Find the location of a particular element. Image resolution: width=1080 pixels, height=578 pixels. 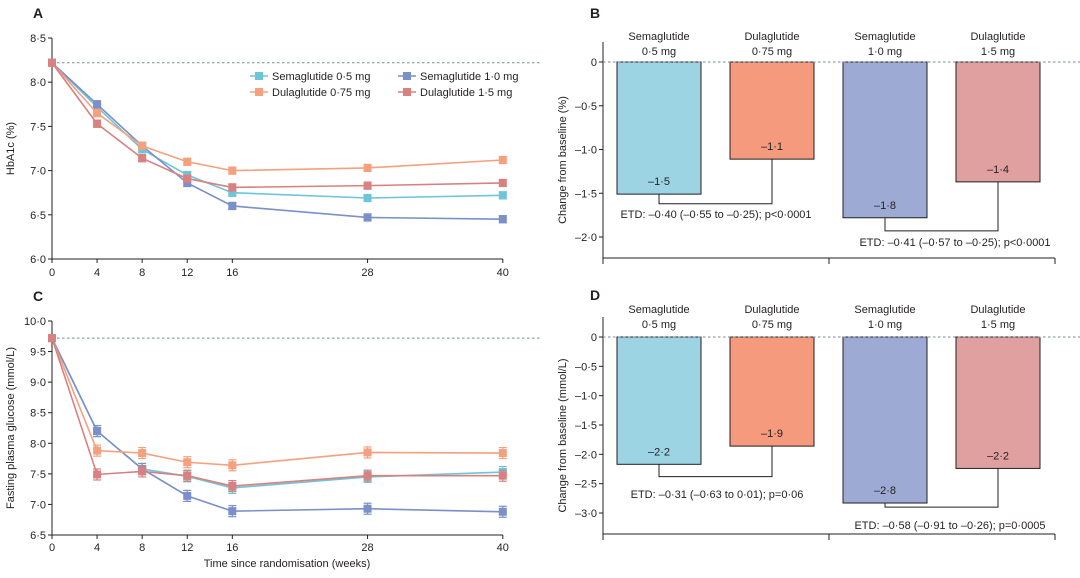

category-label-dose: 0·5 mg is located at coordinates (659, 52).